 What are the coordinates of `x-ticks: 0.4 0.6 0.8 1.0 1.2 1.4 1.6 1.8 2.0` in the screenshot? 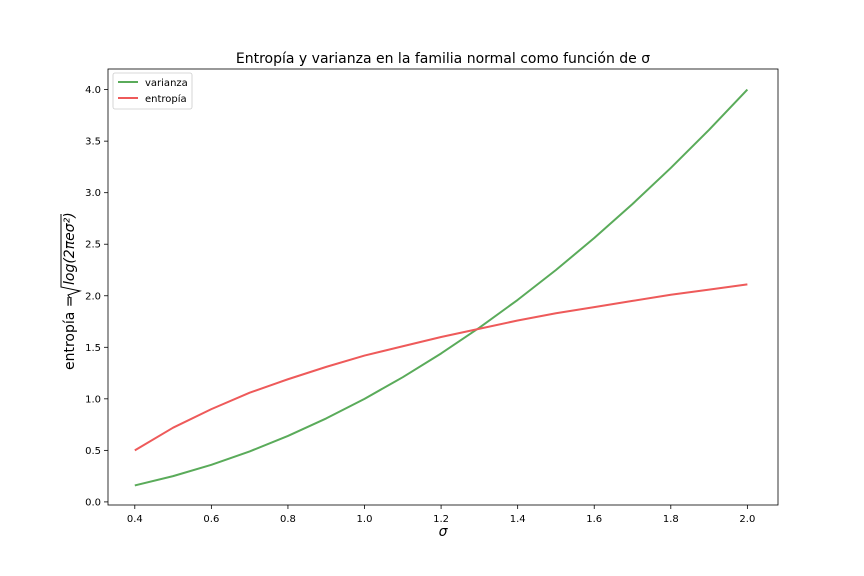 It's located at (441, 515).